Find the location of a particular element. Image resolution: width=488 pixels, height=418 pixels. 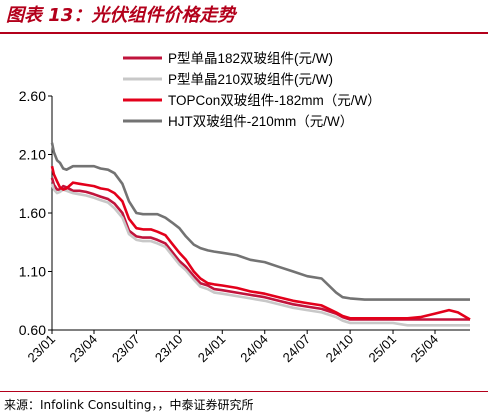

y-axis: 2.60 2.10 1.60 1.10 0.60 is located at coordinates (36, 213).